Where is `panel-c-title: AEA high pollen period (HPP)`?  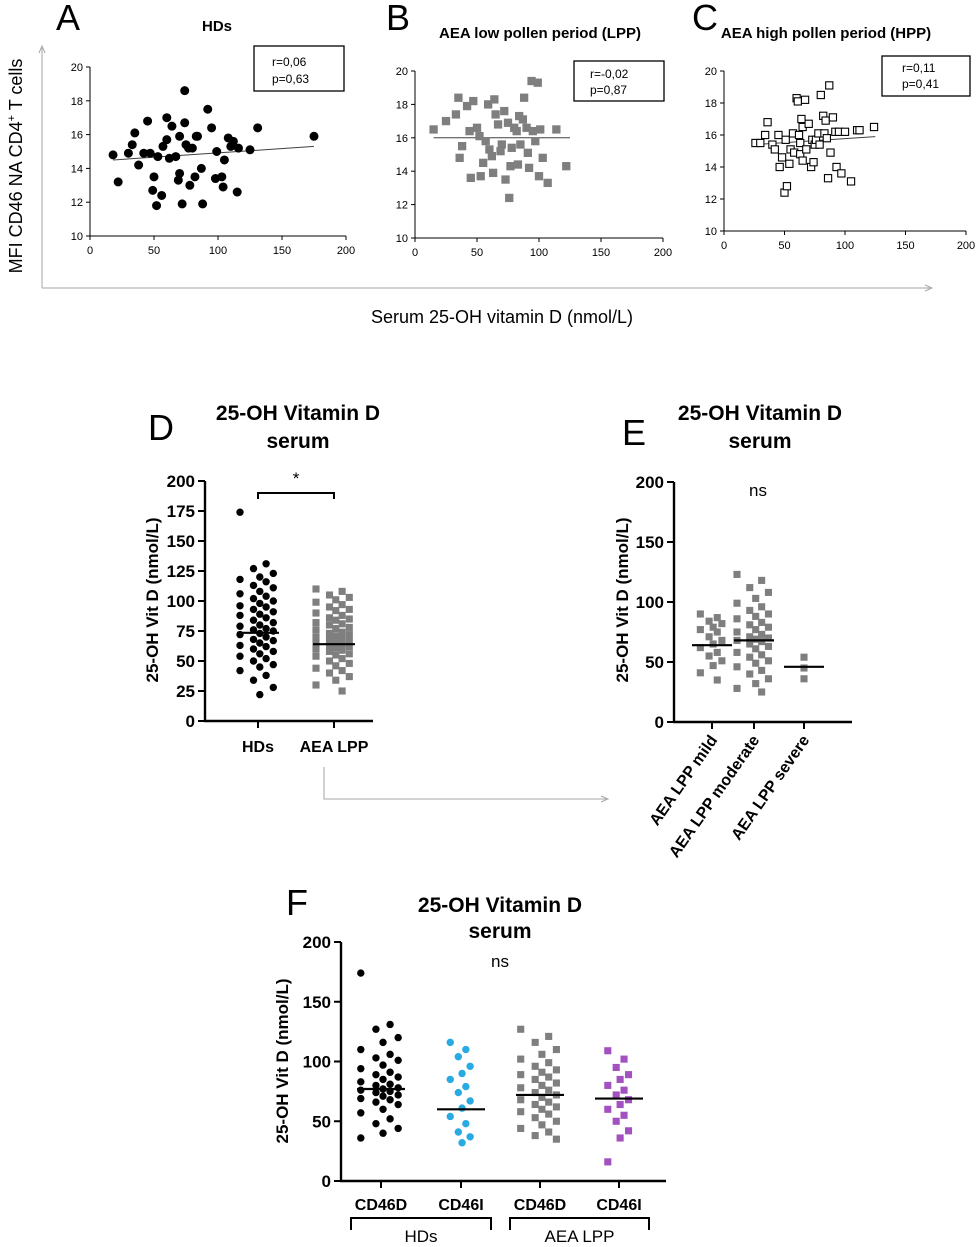
panel-c-title: AEA high pollen period (HPP) is located at coordinates (826, 33).